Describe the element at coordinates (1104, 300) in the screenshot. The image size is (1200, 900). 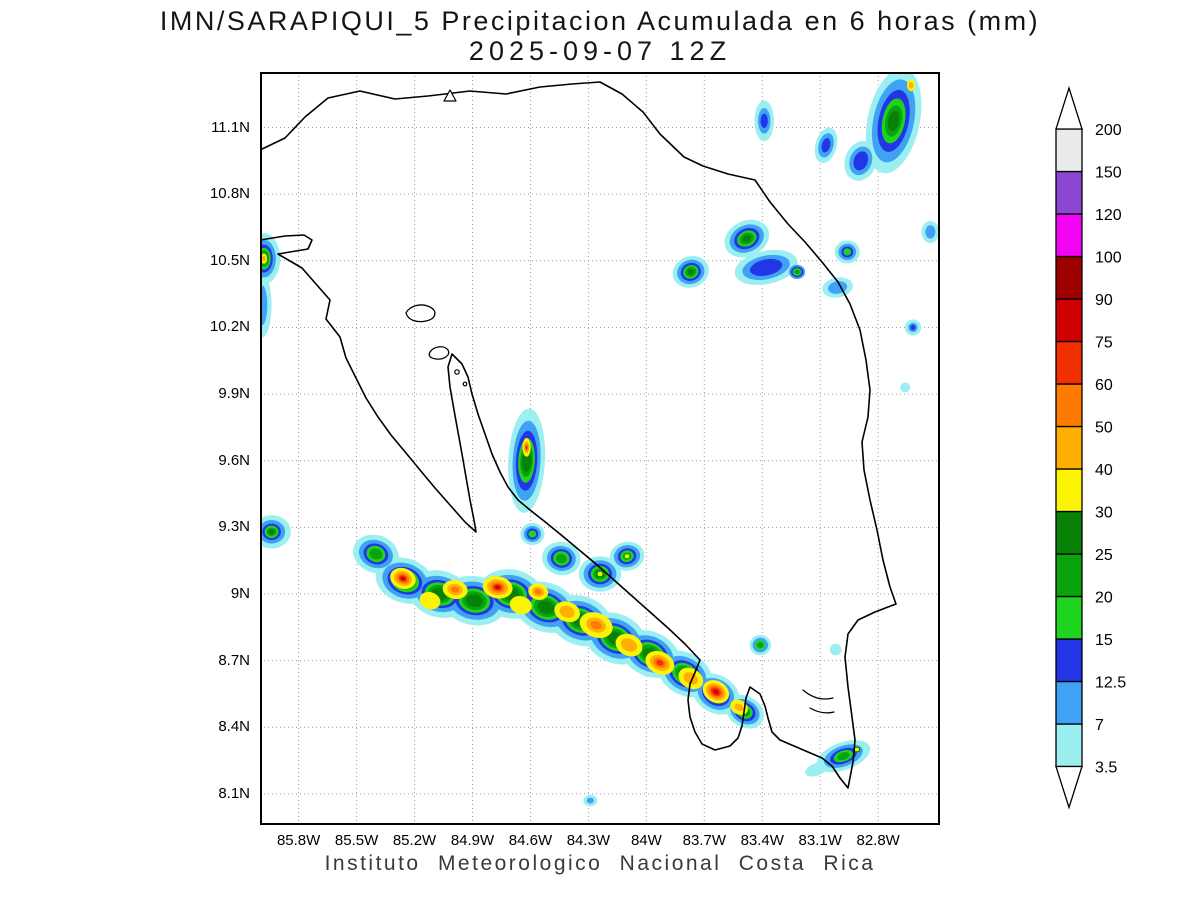
I see `colorbar-label: 90` at that location.